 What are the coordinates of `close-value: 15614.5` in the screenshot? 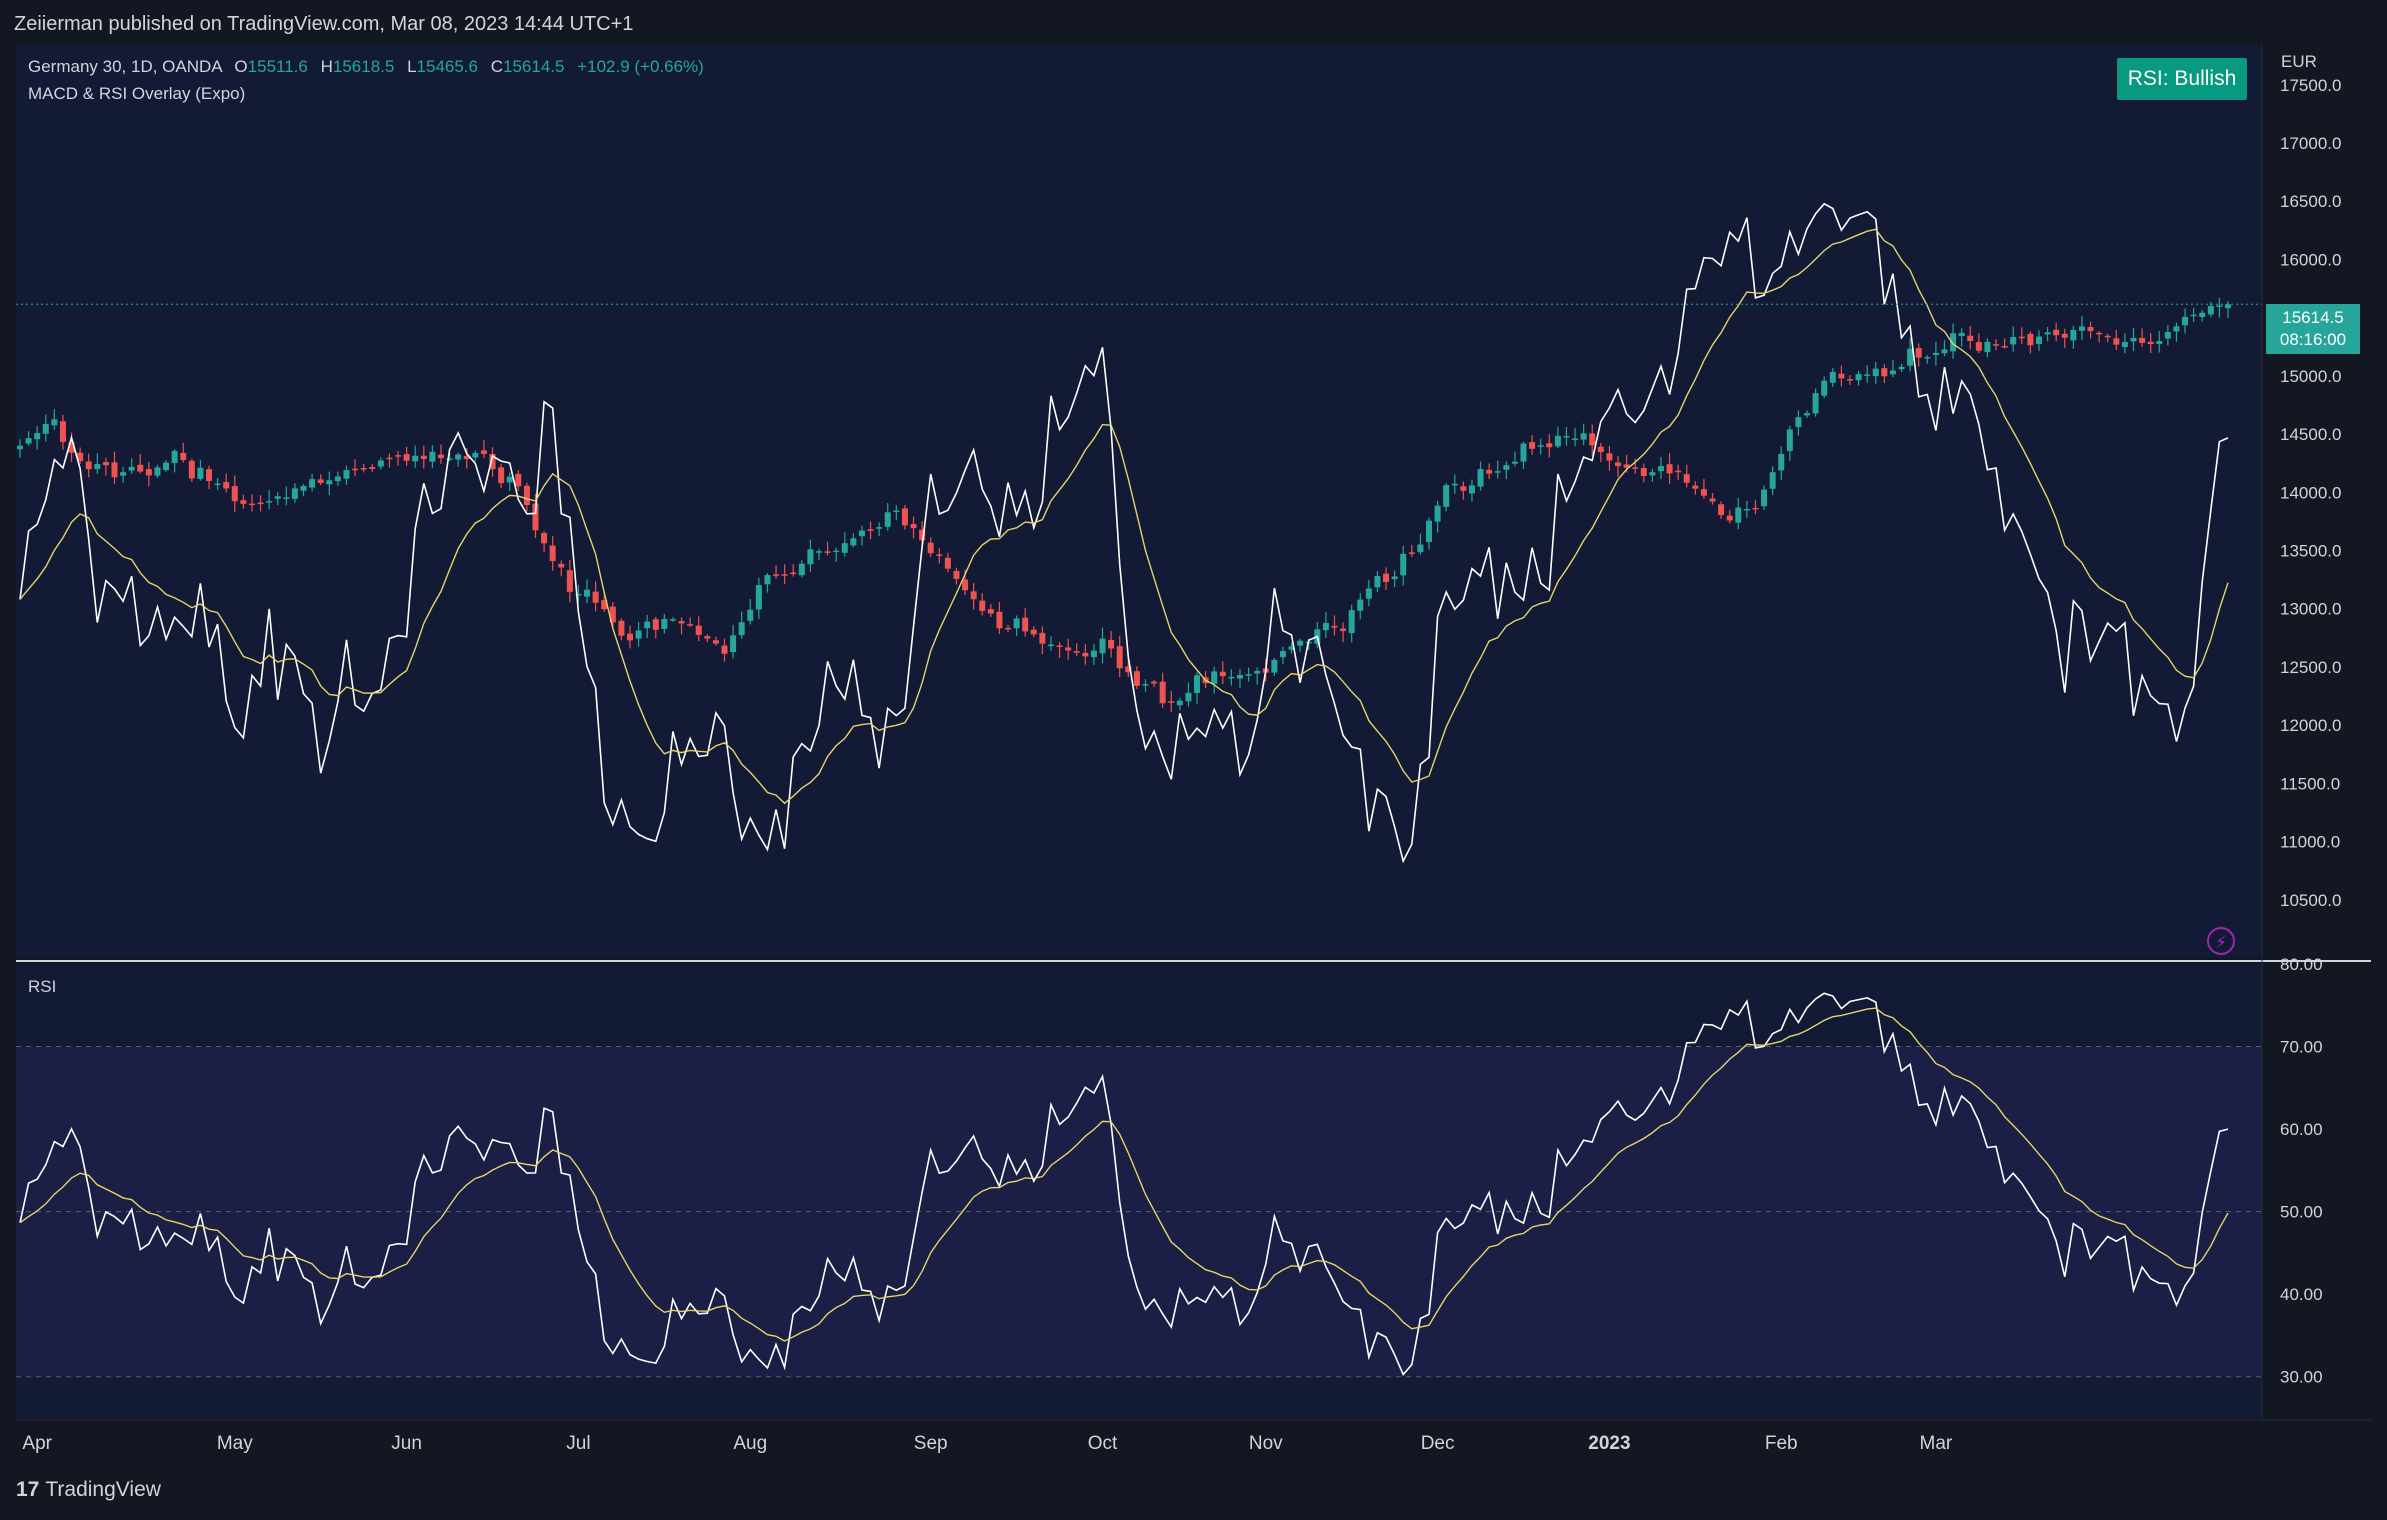 It's located at (534, 66).